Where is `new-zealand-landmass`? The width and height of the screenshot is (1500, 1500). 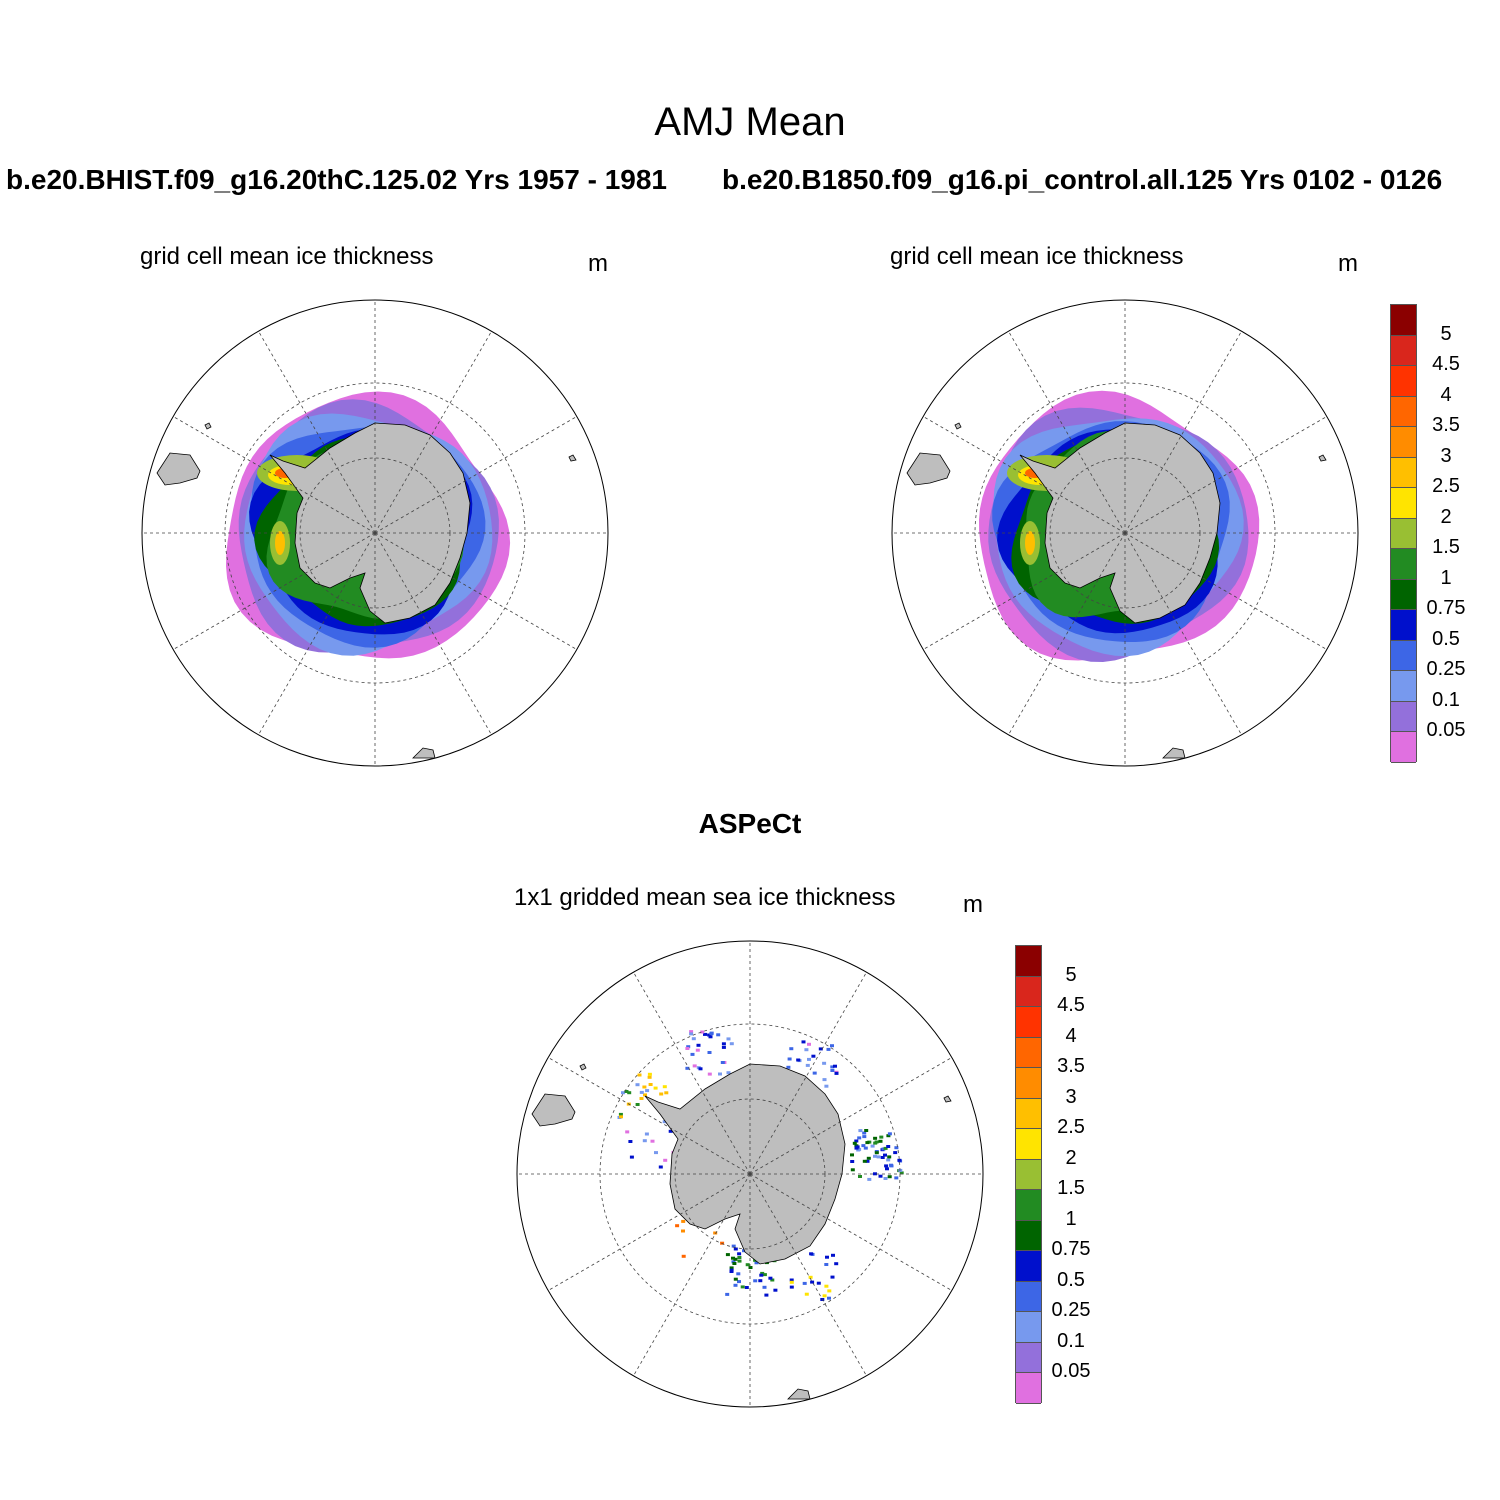
new-zealand-landmass is located at coordinates (799, 1394).